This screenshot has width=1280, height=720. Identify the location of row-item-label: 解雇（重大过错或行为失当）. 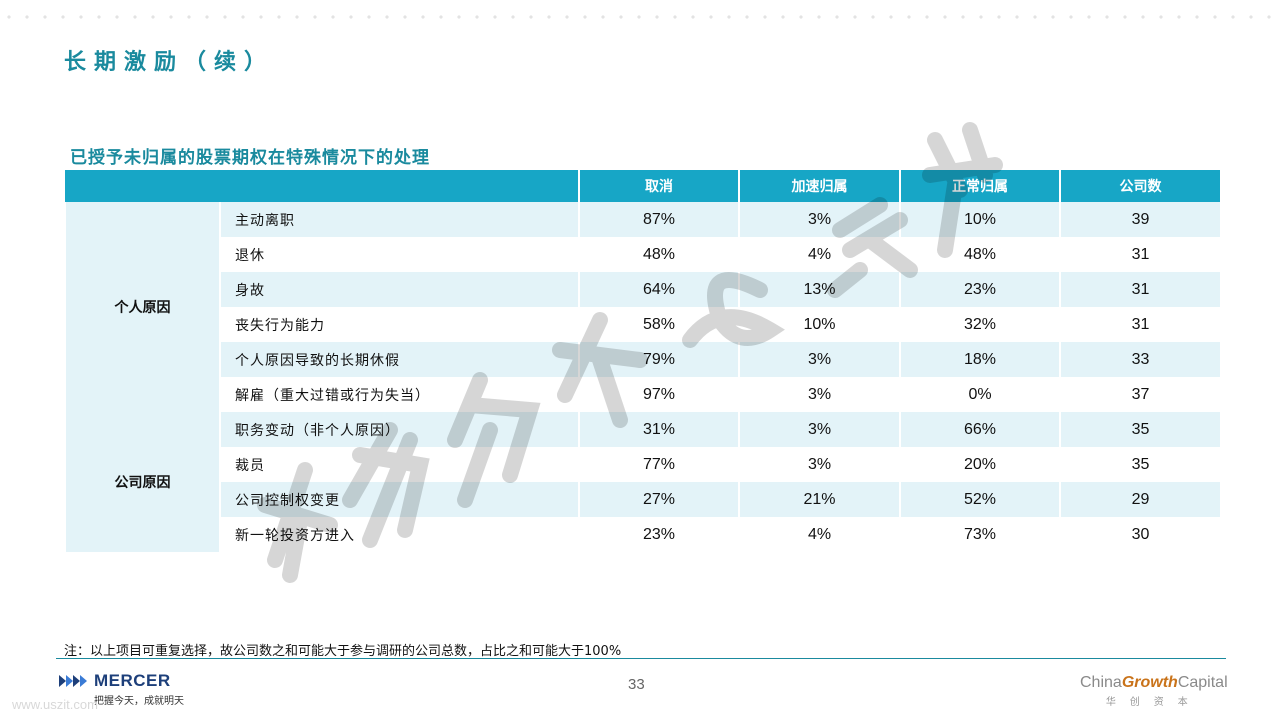
(399, 394).